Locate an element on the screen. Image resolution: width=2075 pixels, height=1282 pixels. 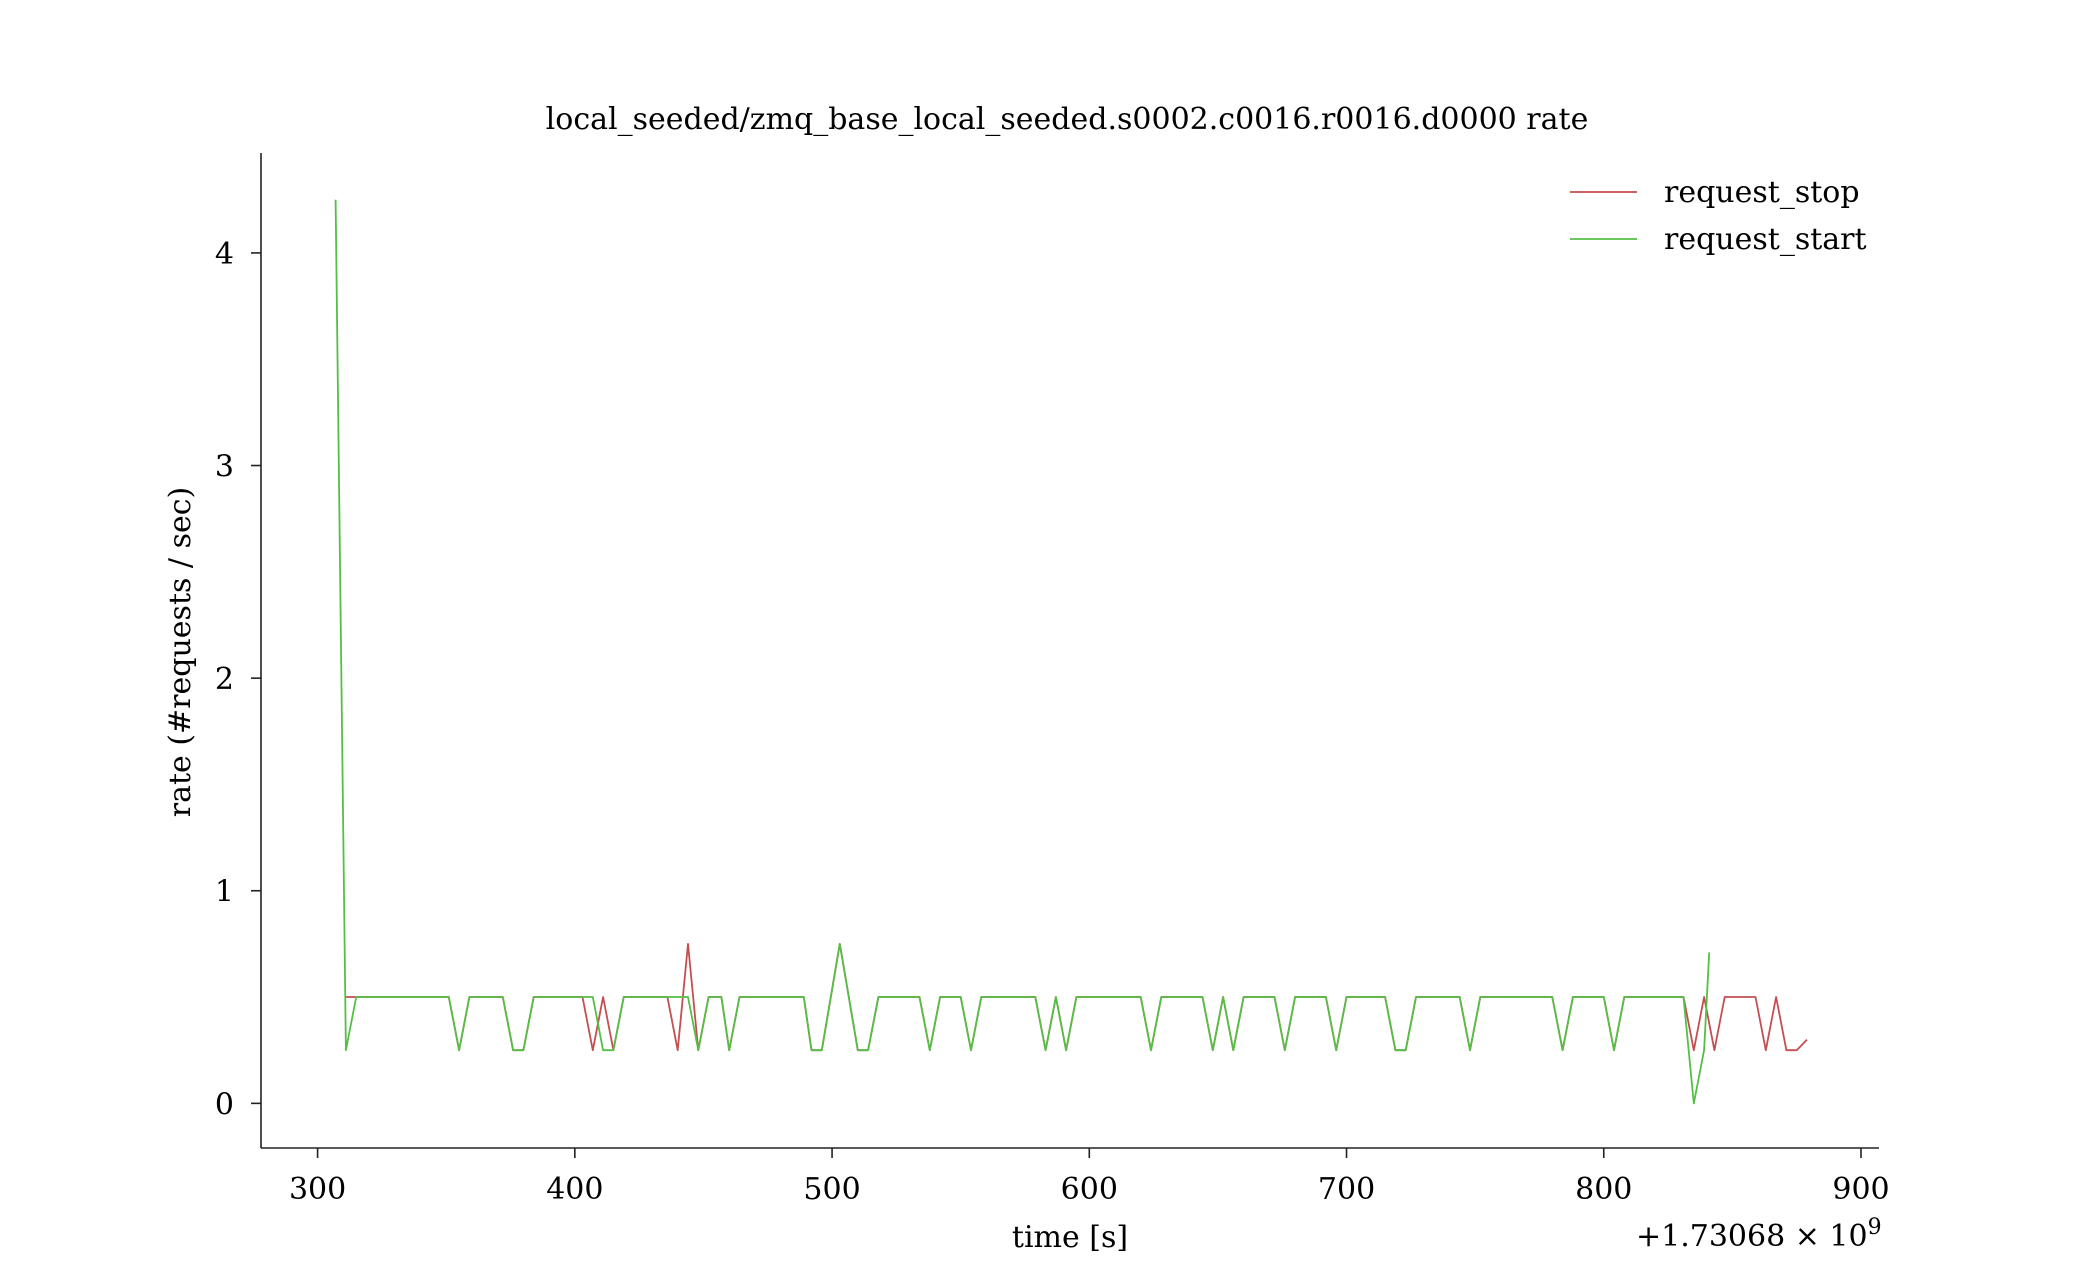
y-tick-label: 3 is located at coordinates (224, 467).